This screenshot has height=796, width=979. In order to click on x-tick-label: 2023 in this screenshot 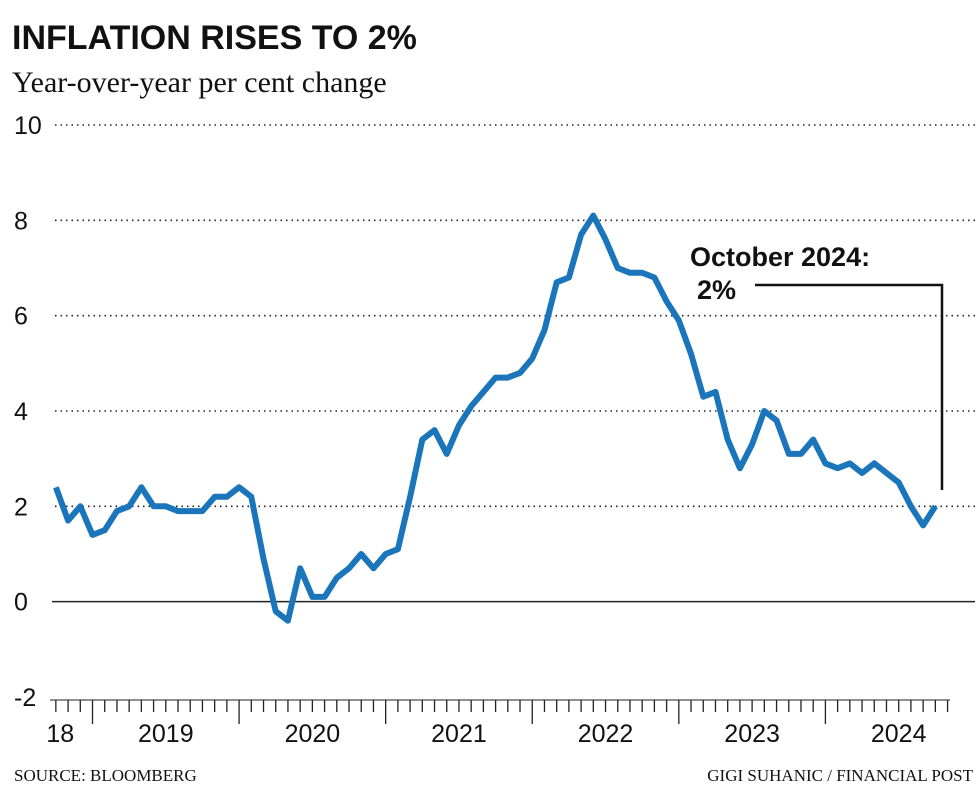, I will do `click(752, 734)`.